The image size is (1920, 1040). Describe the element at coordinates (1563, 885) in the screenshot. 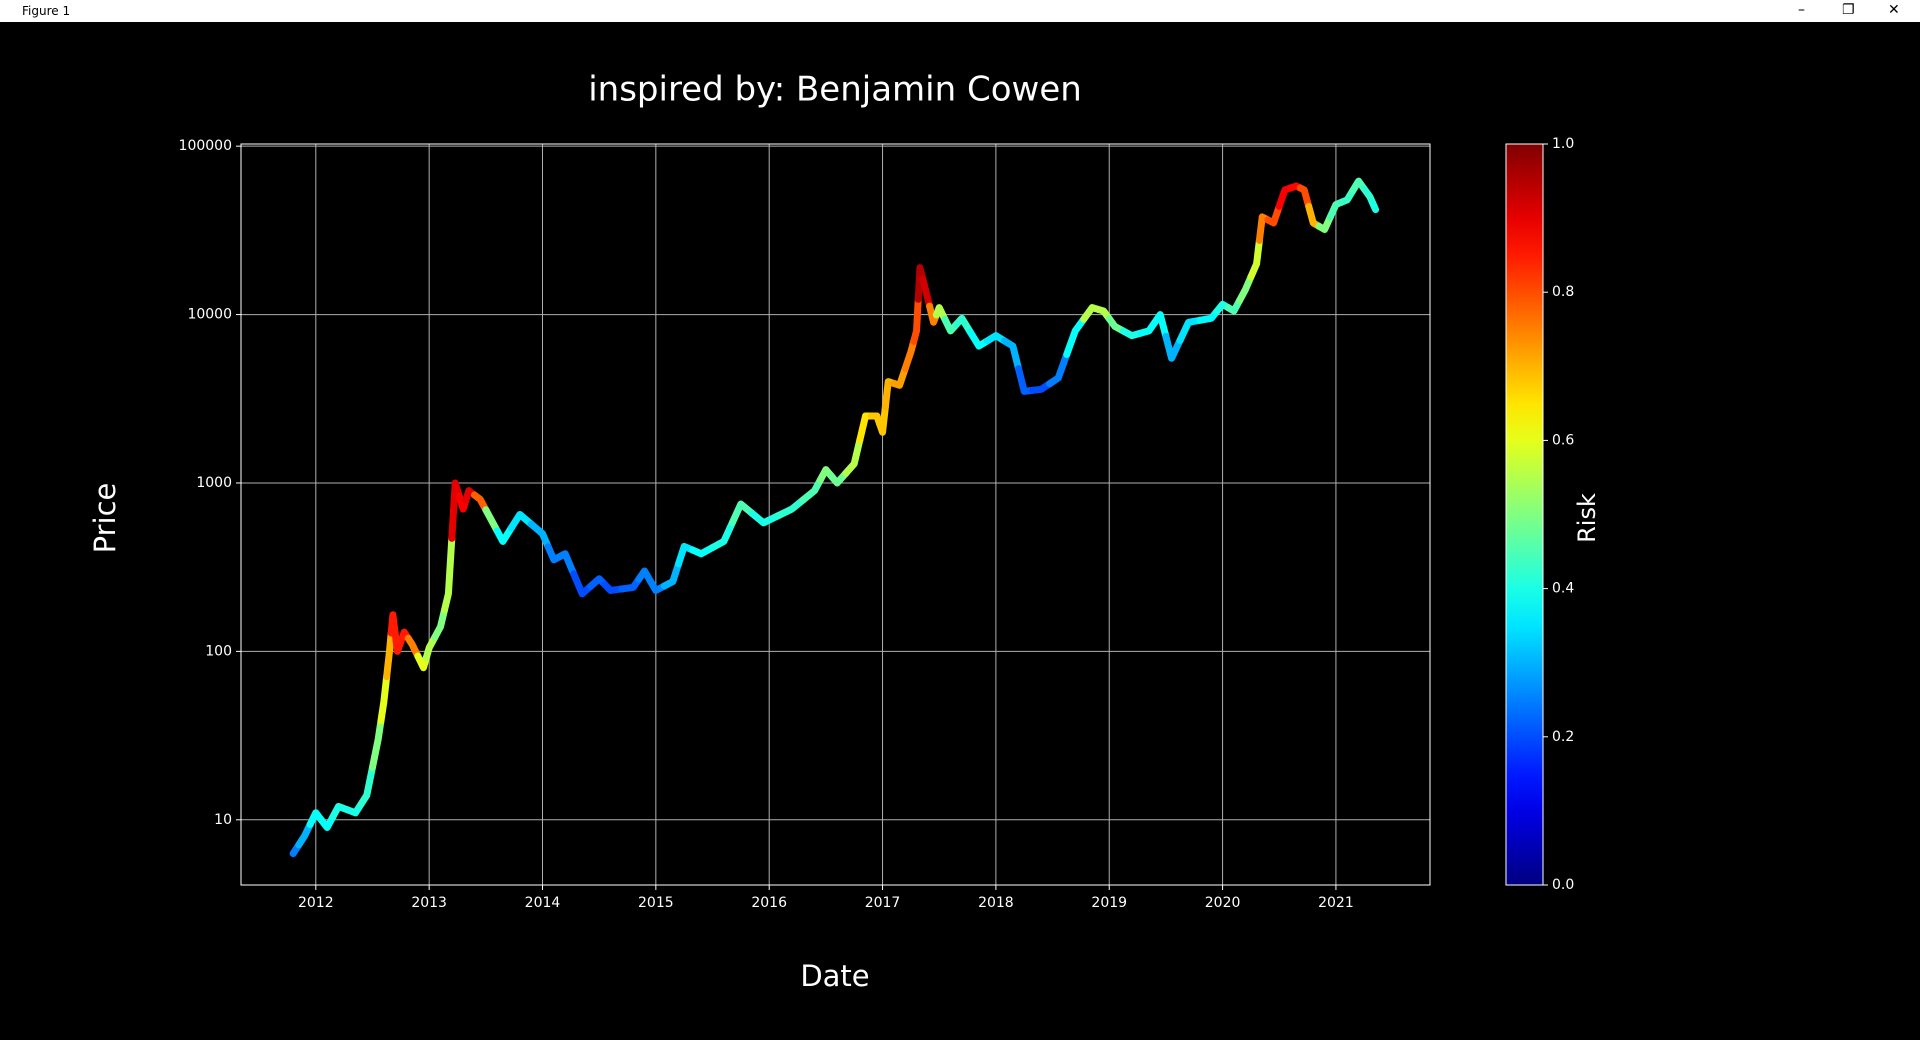

I see `colorbar-tick-label: 0.0` at that location.